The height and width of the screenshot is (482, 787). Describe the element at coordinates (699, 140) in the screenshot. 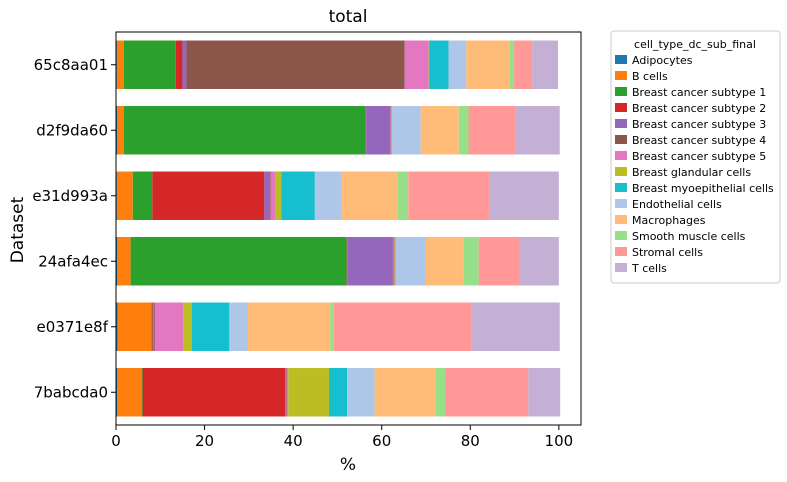

I see `legend-label: Breast cancer subtype 4` at that location.